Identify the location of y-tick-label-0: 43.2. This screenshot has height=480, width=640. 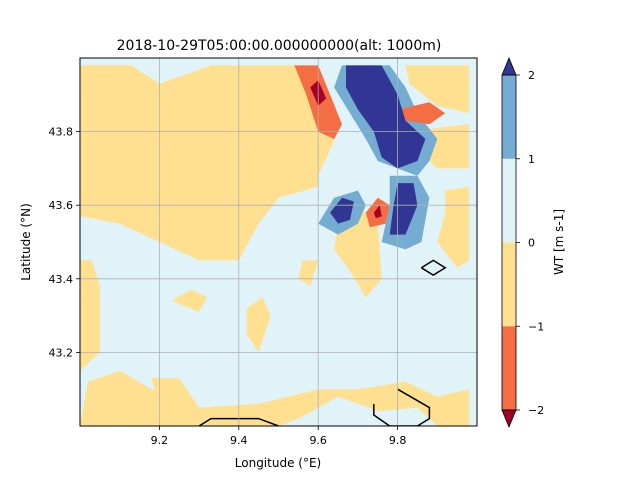
(61, 352).